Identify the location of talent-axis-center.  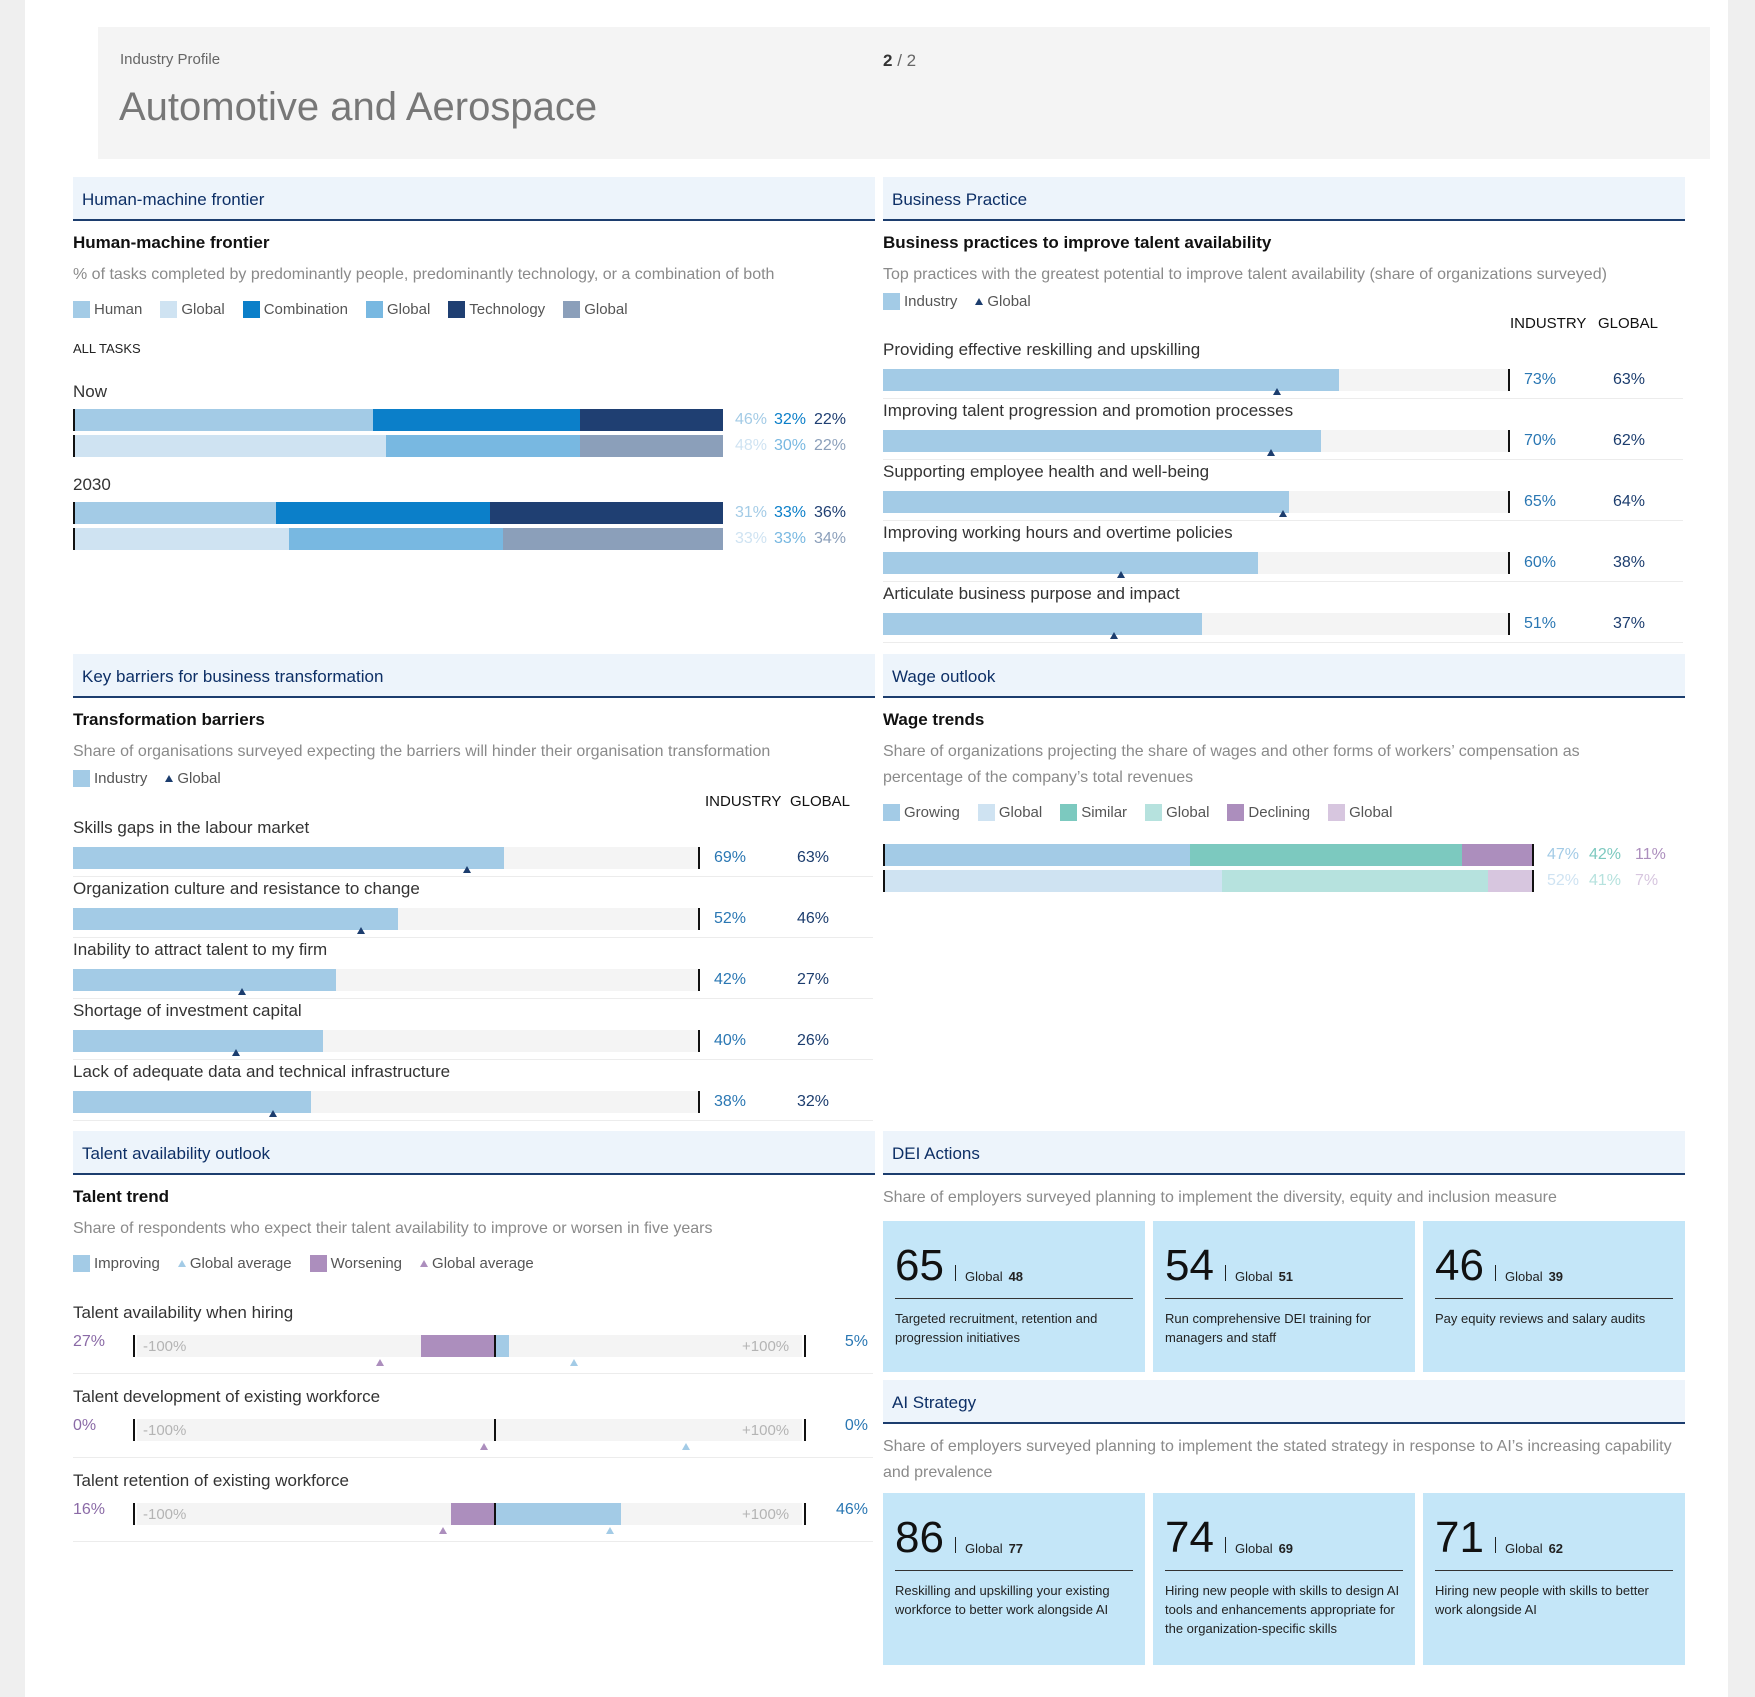
(495, 1430).